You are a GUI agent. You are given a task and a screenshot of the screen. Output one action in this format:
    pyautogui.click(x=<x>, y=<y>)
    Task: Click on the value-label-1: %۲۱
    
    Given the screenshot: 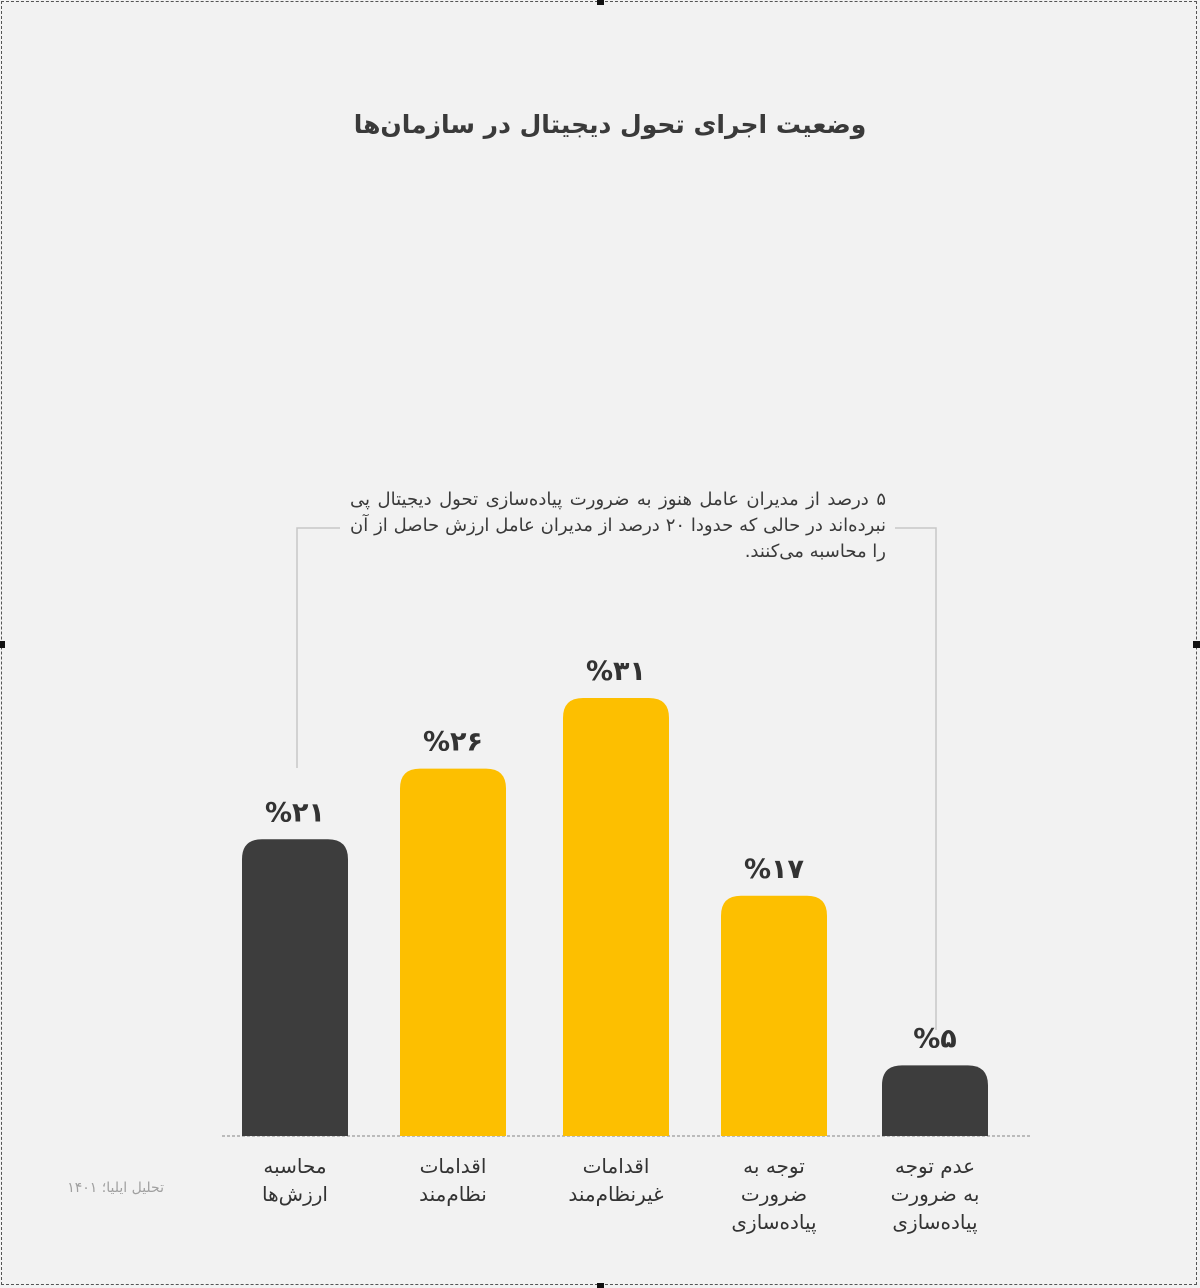 What is the action you would take?
    pyautogui.click(x=295, y=812)
    